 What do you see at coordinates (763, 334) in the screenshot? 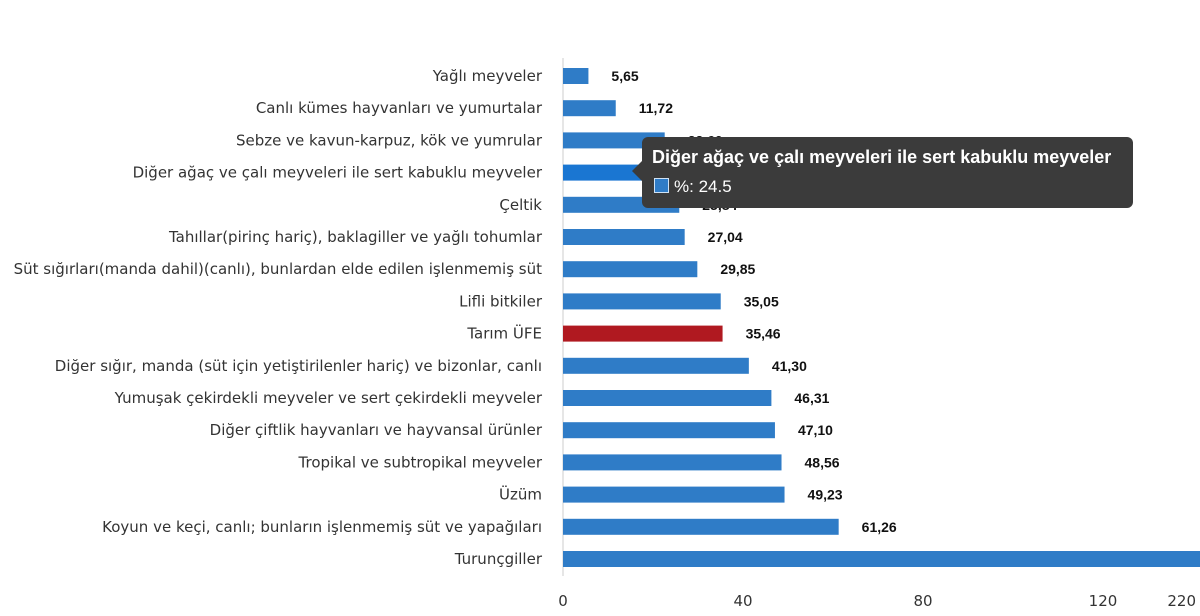
I see `data-label: 35,46` at bounding box center [763, 334].